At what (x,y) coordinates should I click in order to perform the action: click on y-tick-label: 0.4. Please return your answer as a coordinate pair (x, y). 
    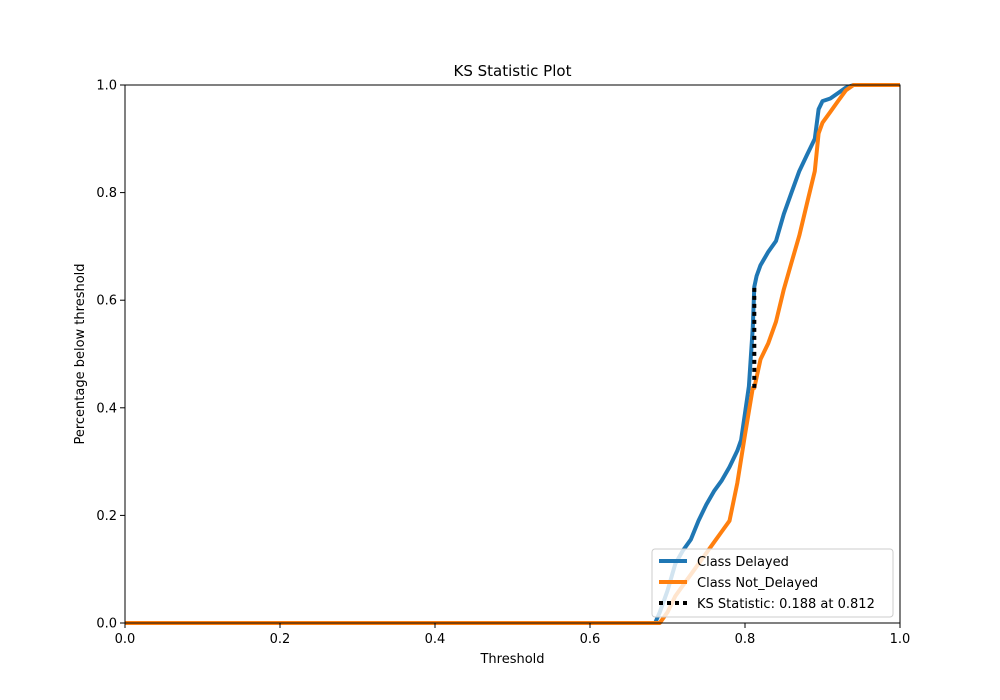
    Looking at the image, I should click on (106, 408).